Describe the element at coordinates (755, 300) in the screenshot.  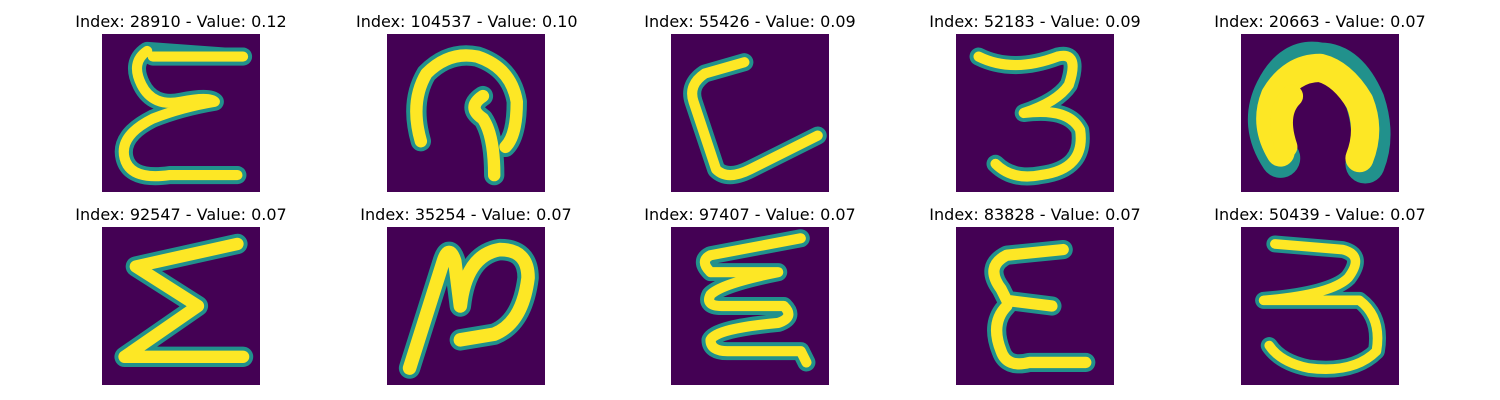
I see `handwritten-zigzag-glyph` at that location.